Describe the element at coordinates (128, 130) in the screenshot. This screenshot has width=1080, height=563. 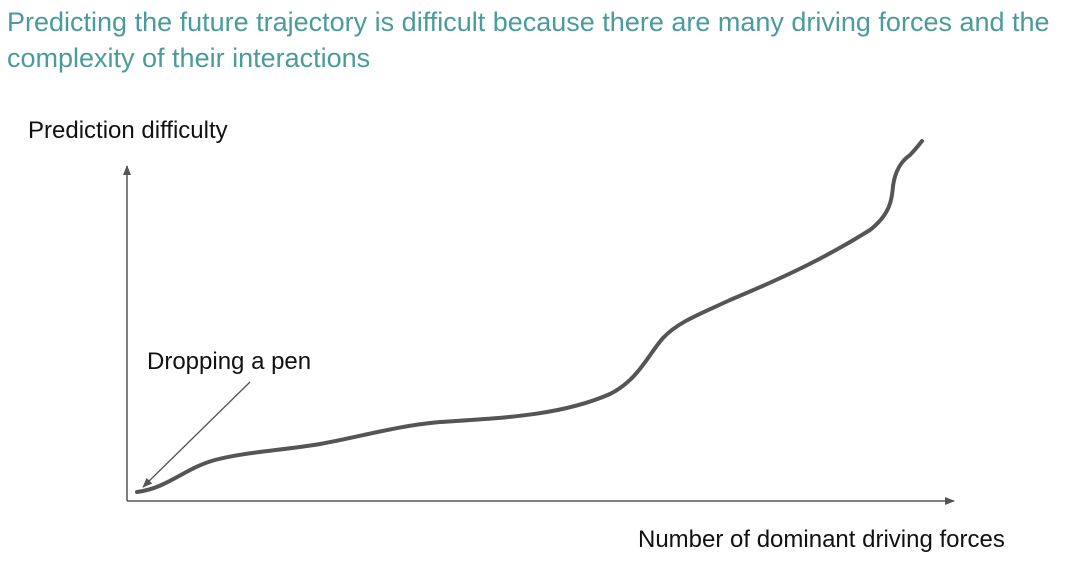
I see `y-axis-label: Prediction difficulty` at that location.